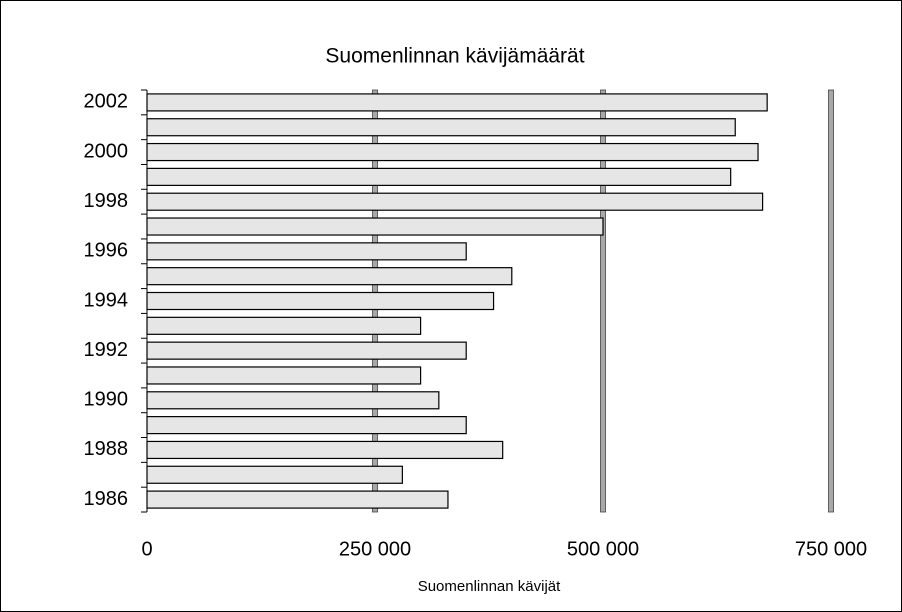 The height and width of the screenshot is (612, 902). I want to click on y-tick-label: 1988, so click(106, 449).